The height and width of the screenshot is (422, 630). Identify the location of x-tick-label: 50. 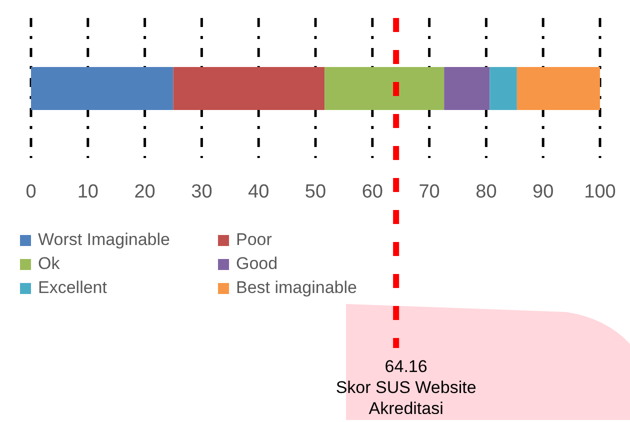
(315, 191).